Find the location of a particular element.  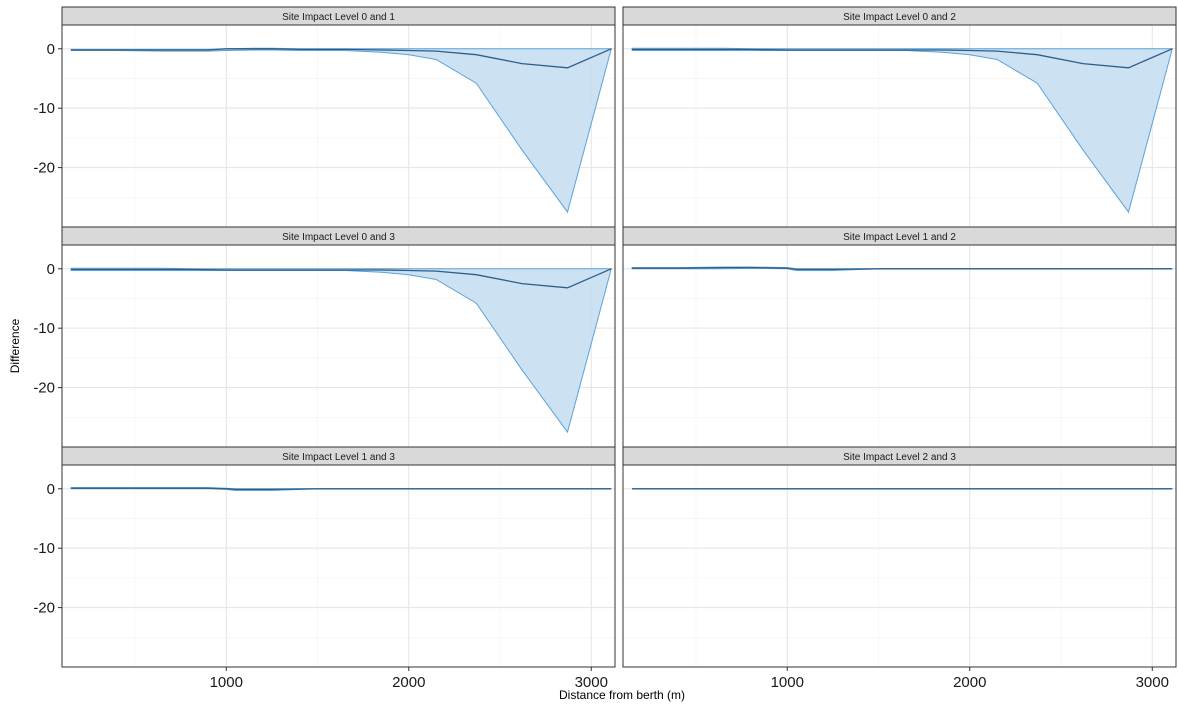

panel-6-plot-area is located at coordinates (899, 566).